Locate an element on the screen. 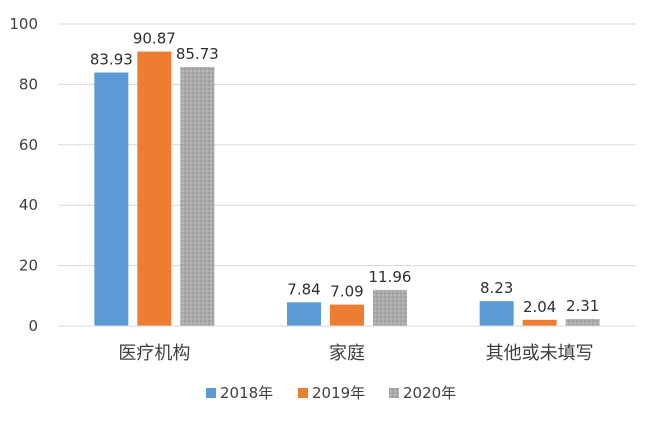 The image size is (658, 421). data-label: 8.23 is located at coordinates (496, 288).